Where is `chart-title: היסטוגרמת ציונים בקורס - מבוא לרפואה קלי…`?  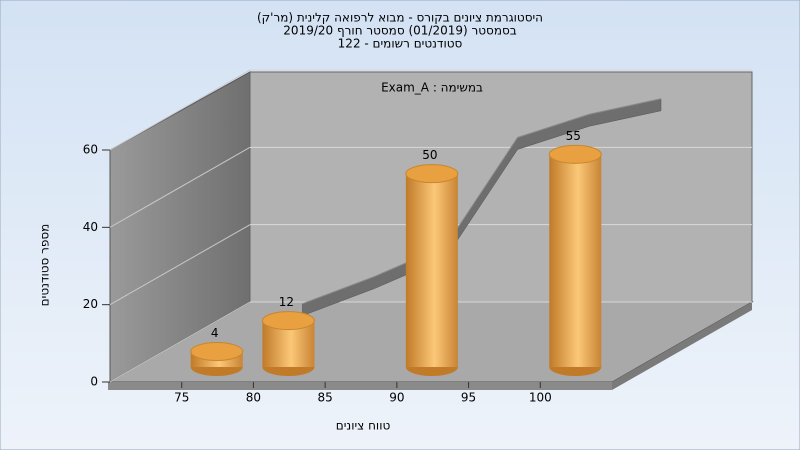
chart-title: היסטוגרמת ציונים בקורס - מבוא לרפואה קלי… is located at coordinates (400, 18).